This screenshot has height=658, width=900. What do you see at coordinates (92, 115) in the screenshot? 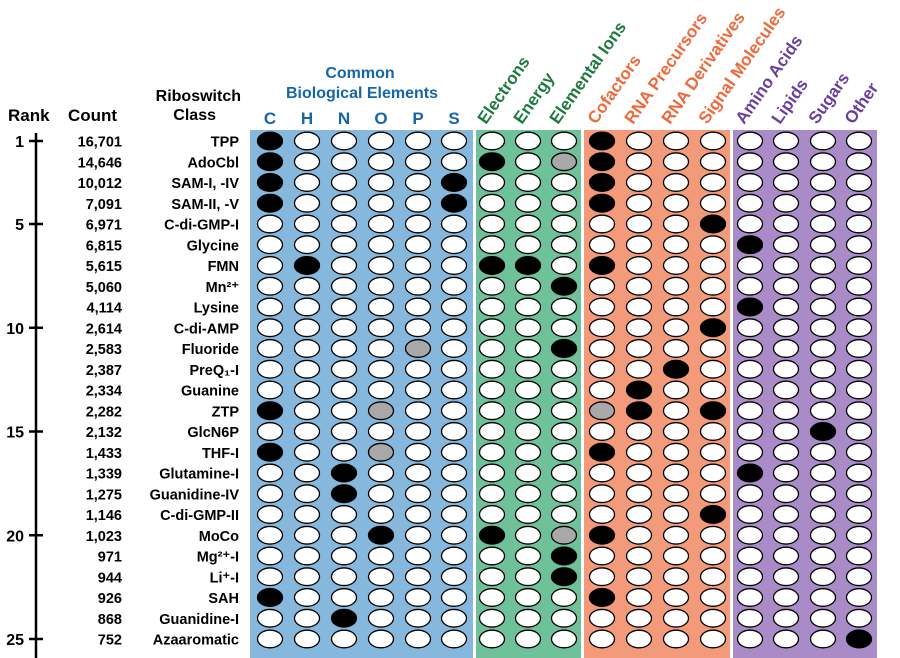
I see `count-header: Count` at bounding box center [92, 115].